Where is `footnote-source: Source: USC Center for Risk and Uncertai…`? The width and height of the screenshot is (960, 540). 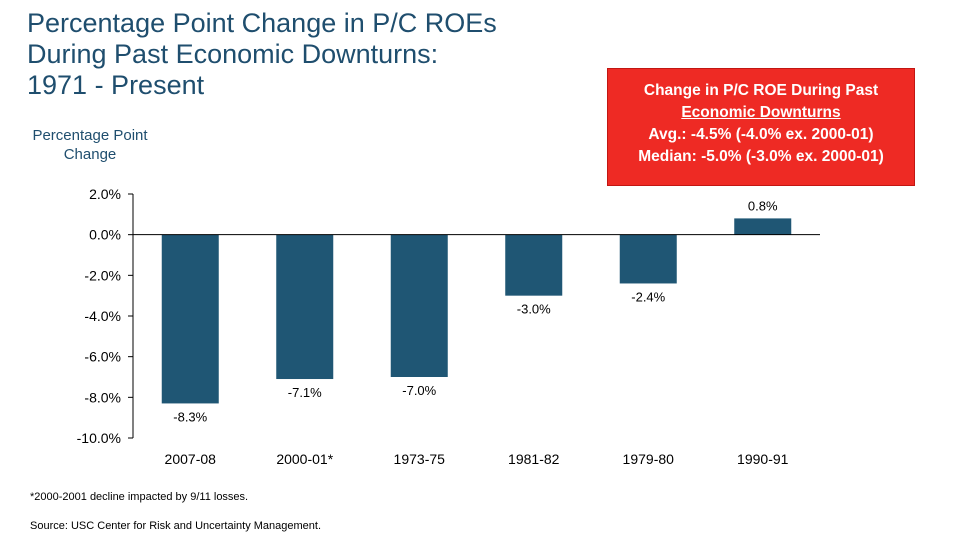
footnote-source: Source: USC Center for Risk and Uncertai… is located at coordinates (176, 526).